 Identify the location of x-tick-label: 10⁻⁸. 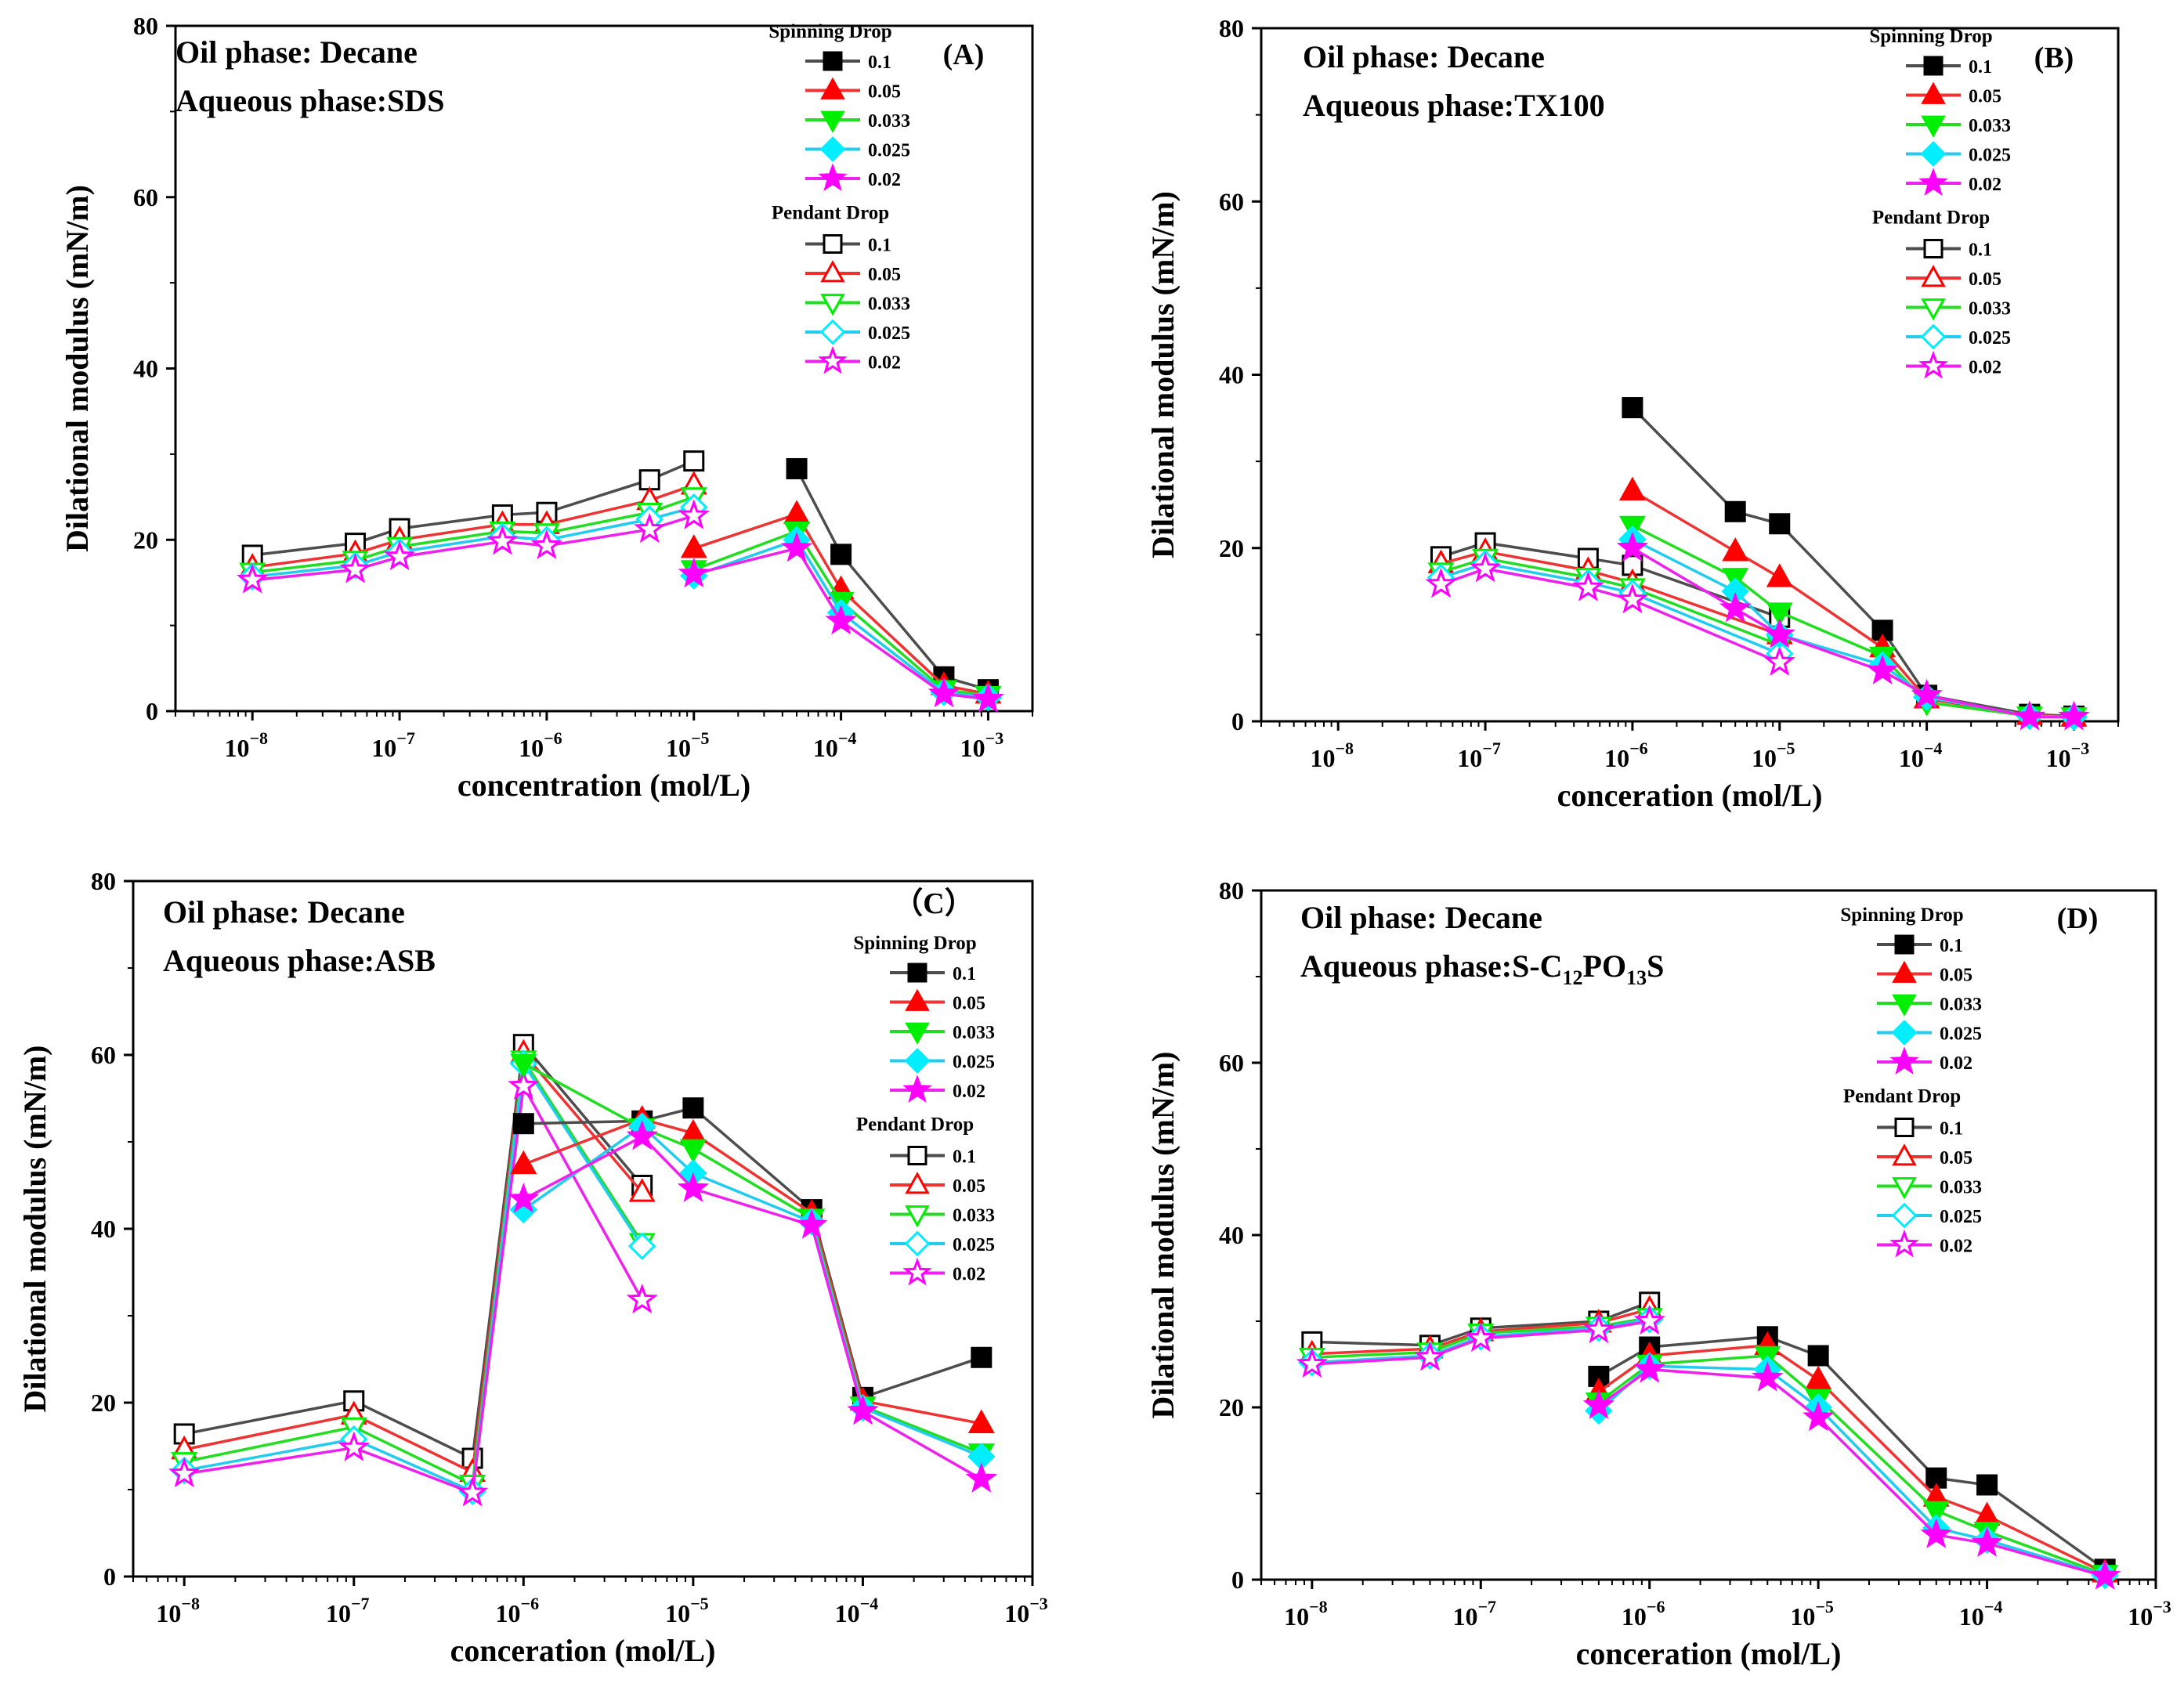
(1332, 755).